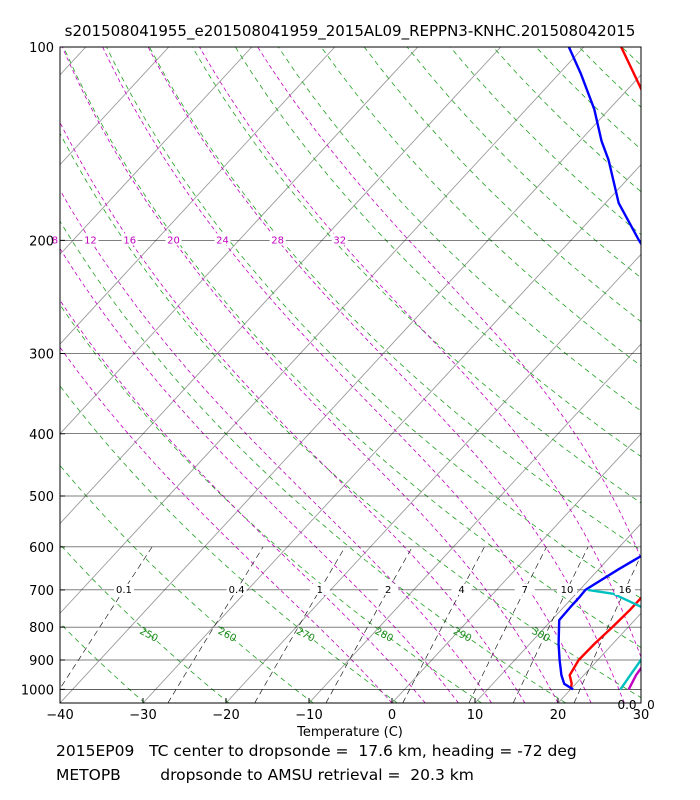  What do you see at coordinates (41, 628) in the screenshot?
I see `y-tick-label: 800` at bounding box center [41, 628].